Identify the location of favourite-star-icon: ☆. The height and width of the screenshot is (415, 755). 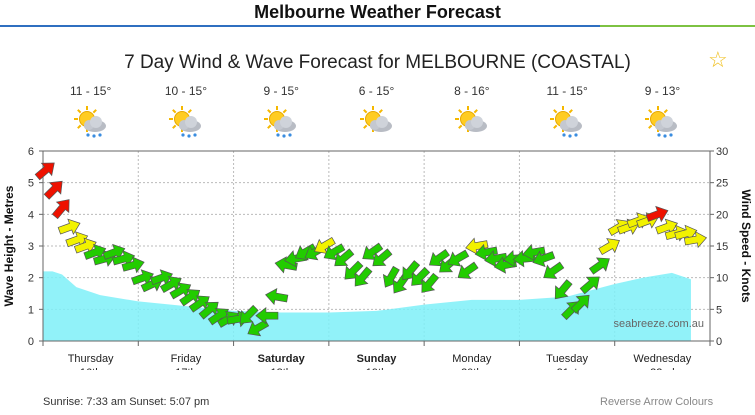
(718, 59).